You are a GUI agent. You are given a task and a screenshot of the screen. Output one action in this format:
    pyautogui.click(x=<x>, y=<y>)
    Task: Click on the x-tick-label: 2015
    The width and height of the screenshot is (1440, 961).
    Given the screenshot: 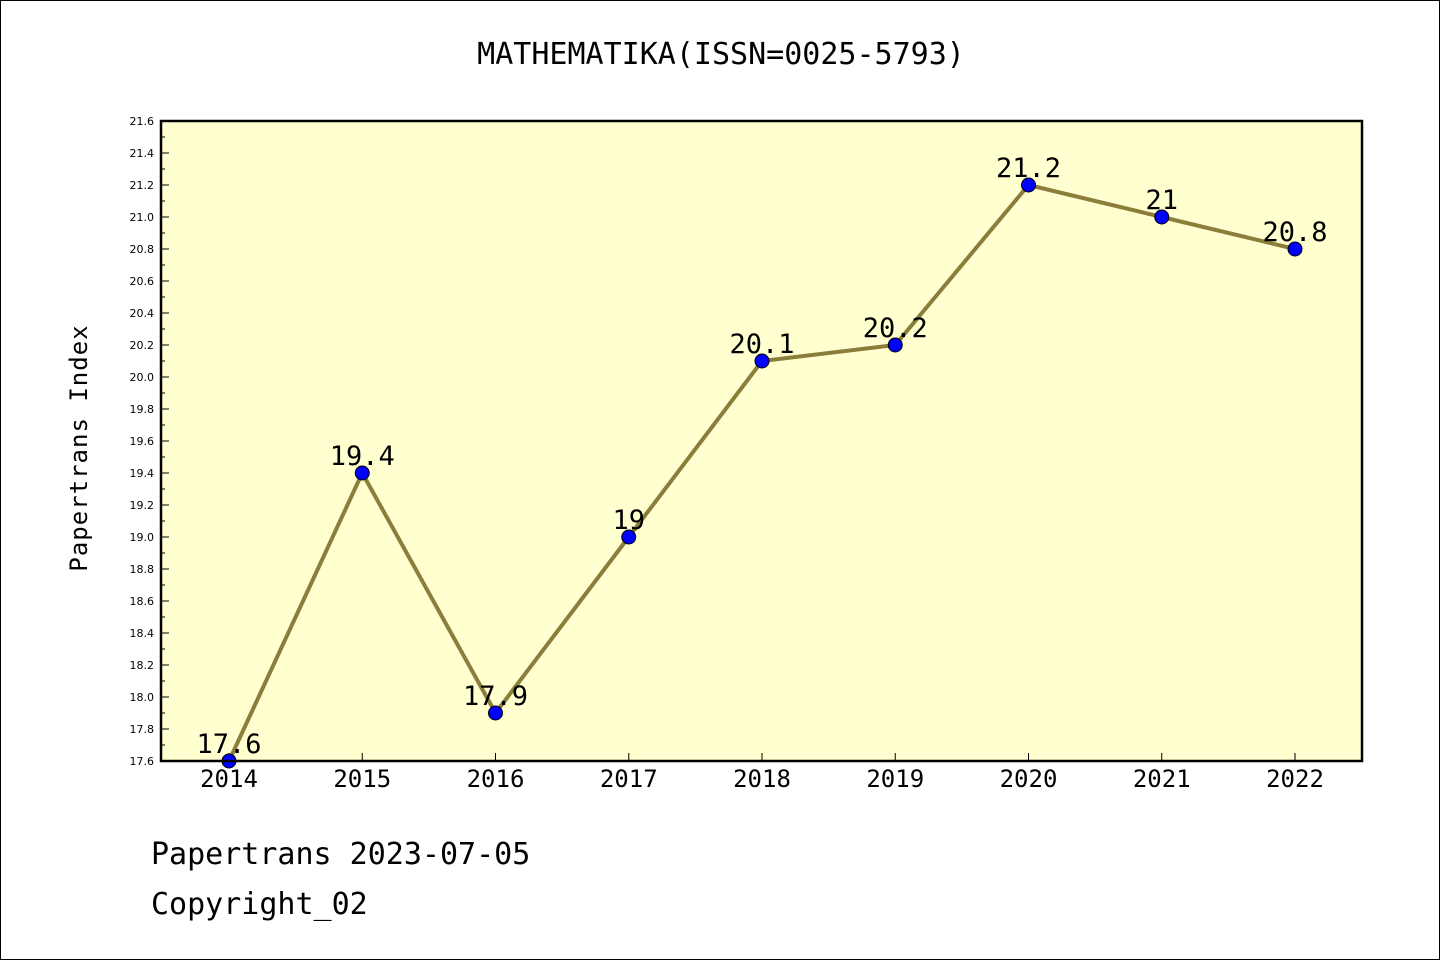 What is the action you would take?
    pyautogui.click(x=362, y=779)
    